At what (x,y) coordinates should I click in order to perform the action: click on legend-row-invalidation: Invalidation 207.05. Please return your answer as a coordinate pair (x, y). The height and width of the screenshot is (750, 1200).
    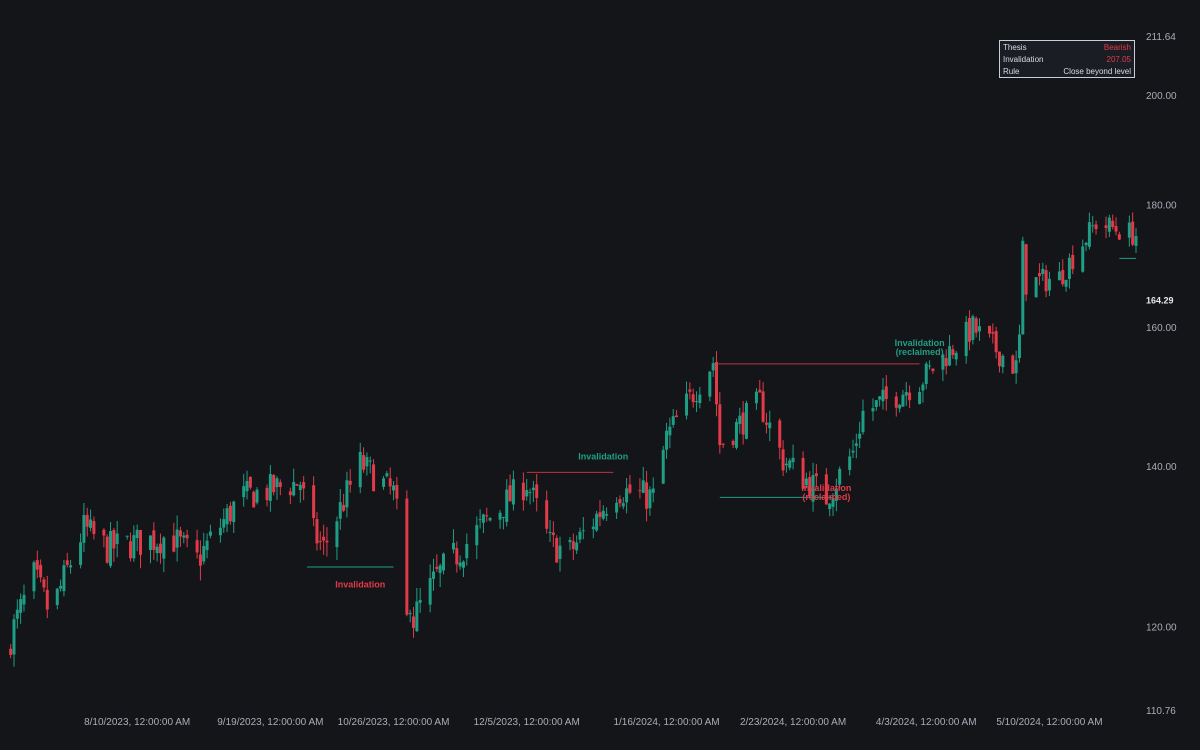
    Looking at the image, I should click on (1067, 60).